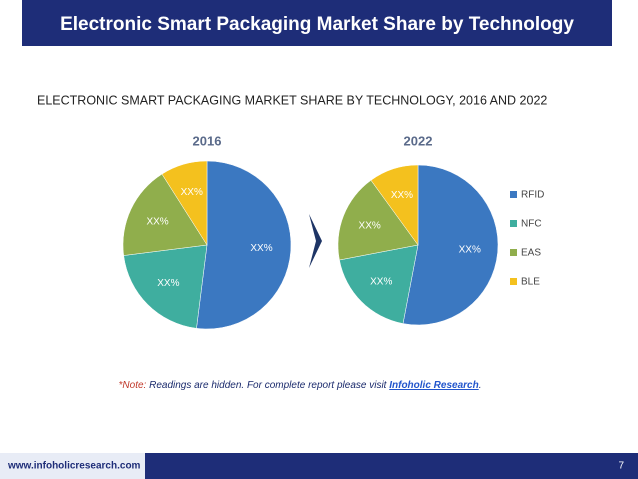 This screenshot has height=479, width=638. I want to click on note-link: Infoholic Research, so click(434, 385).